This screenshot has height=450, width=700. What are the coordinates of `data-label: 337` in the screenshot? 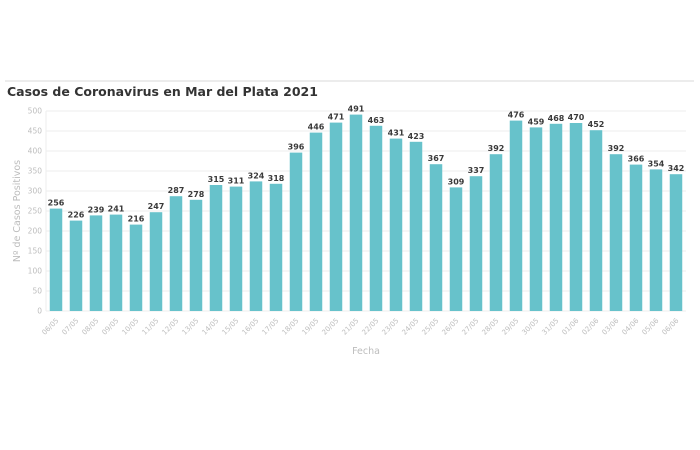 It's located at (476, 170).